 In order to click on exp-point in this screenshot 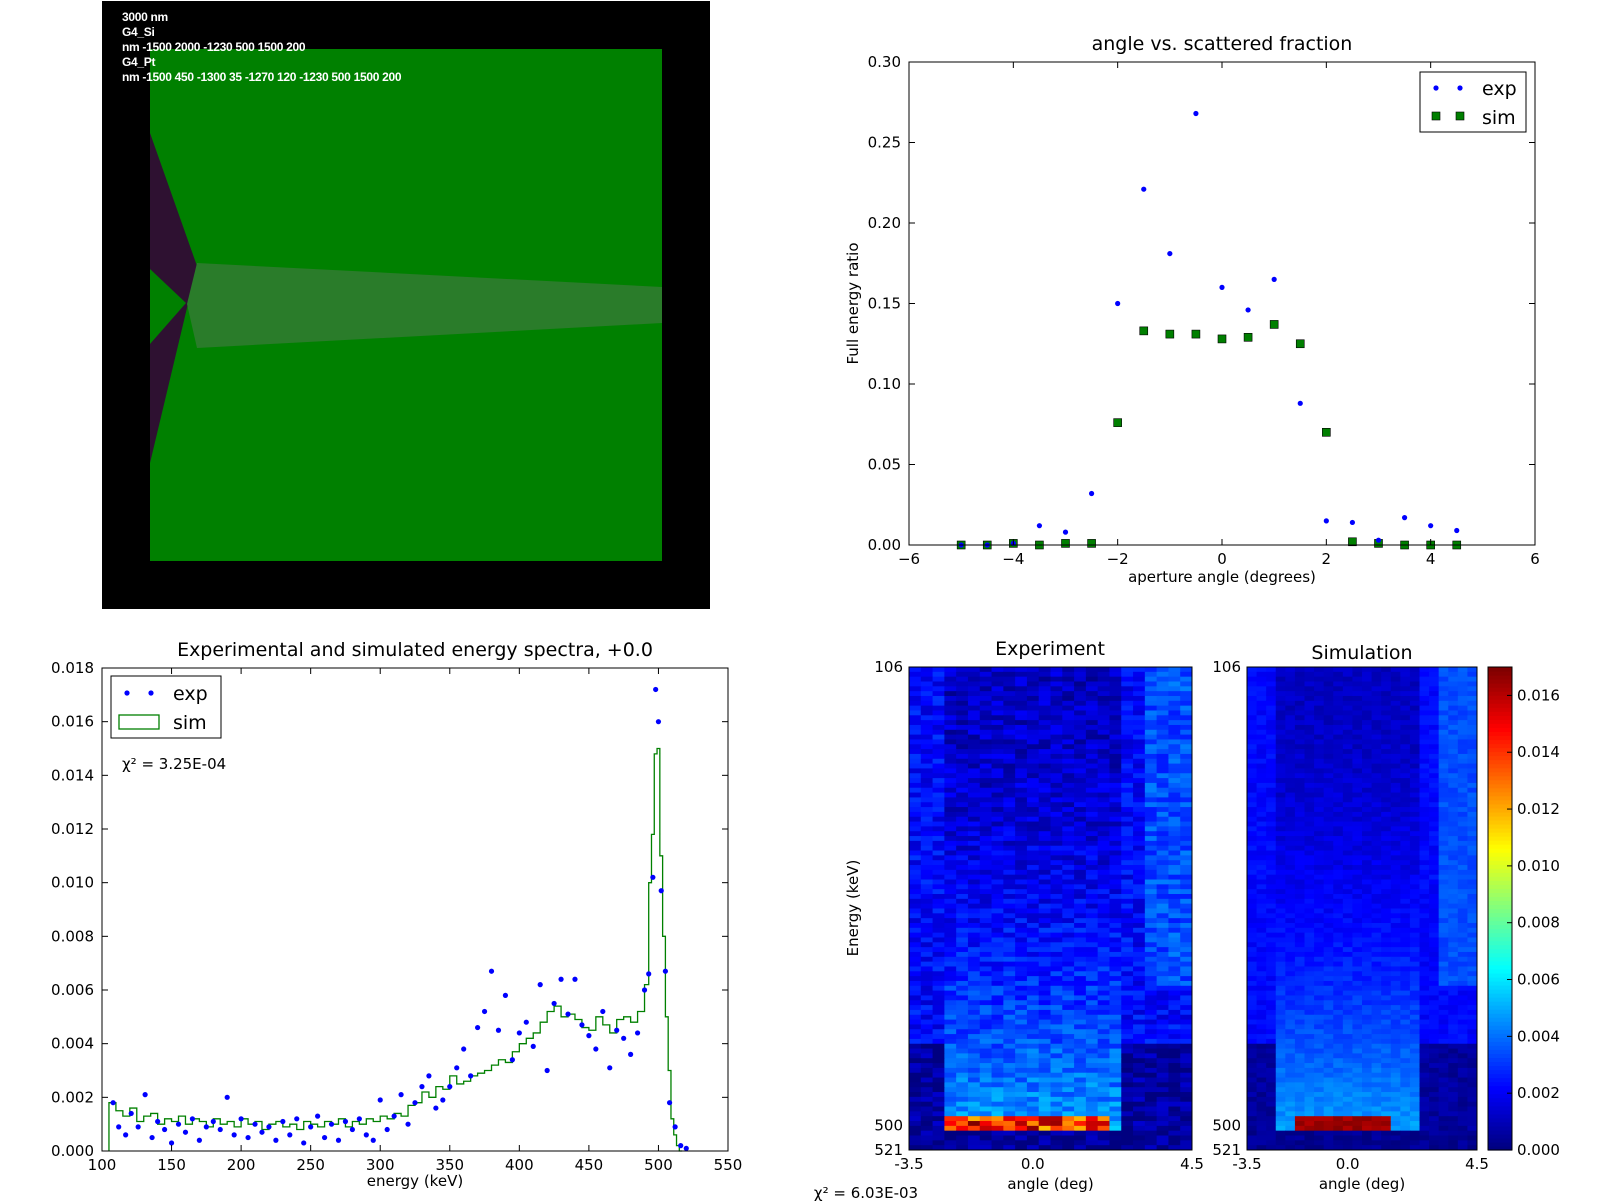, I will do `click(568, 1014)`.